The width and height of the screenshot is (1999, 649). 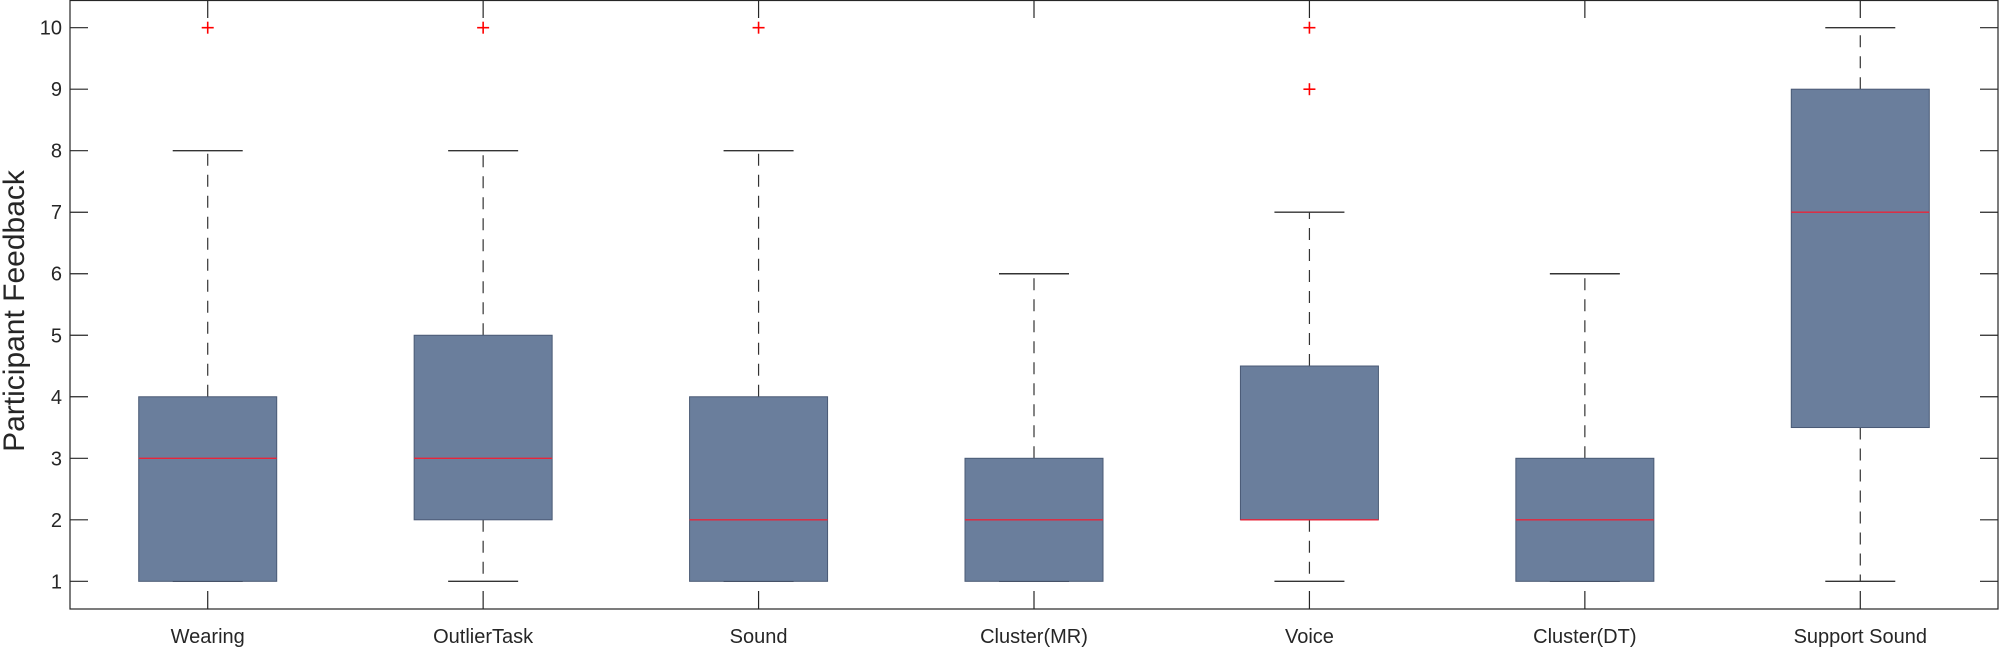 I want to click on y-tick-label: 7, so click(x=56, y=213).